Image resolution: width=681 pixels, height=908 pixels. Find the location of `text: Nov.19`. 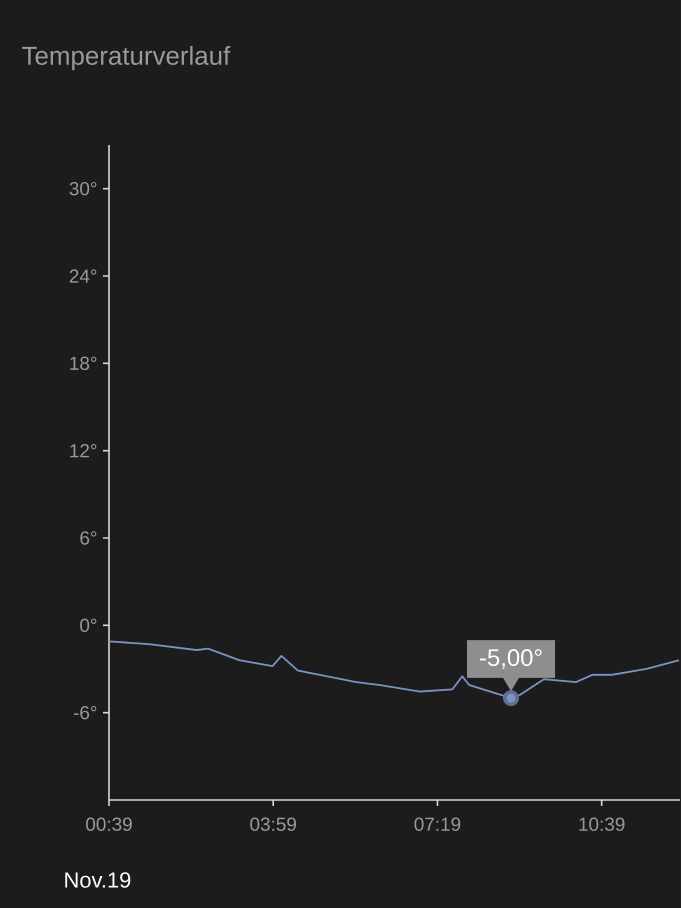

text: Nov.19 is located at coordinates (97, 880).